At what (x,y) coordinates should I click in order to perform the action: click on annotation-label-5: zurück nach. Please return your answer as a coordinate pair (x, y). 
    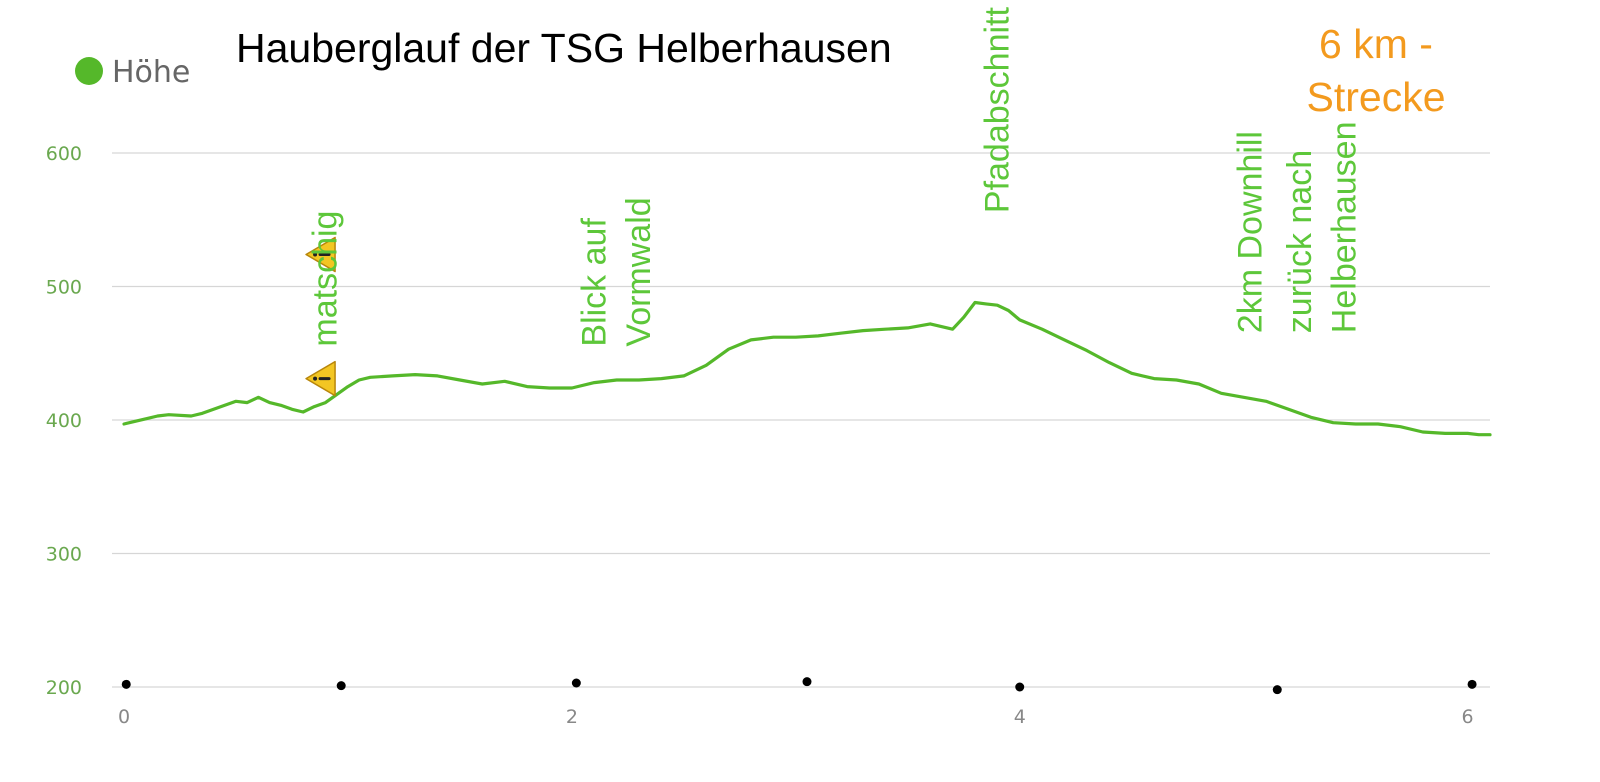
    Looking at the image, I should click on (1300, 241).